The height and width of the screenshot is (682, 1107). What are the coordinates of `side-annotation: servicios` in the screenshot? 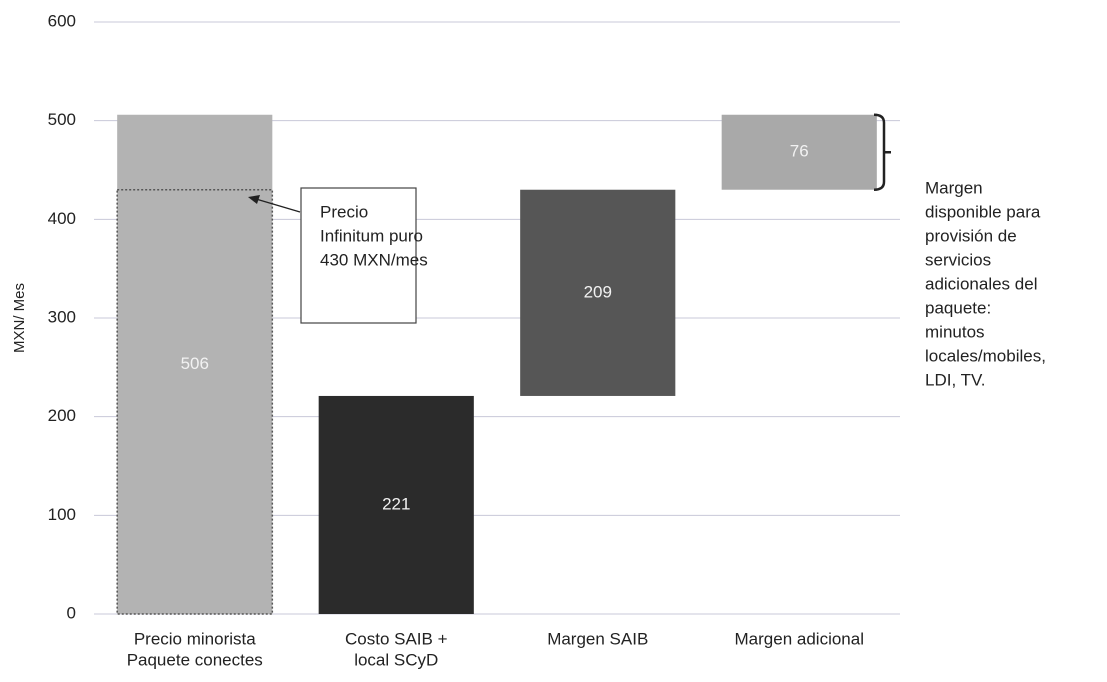 It's located at (958, 259).